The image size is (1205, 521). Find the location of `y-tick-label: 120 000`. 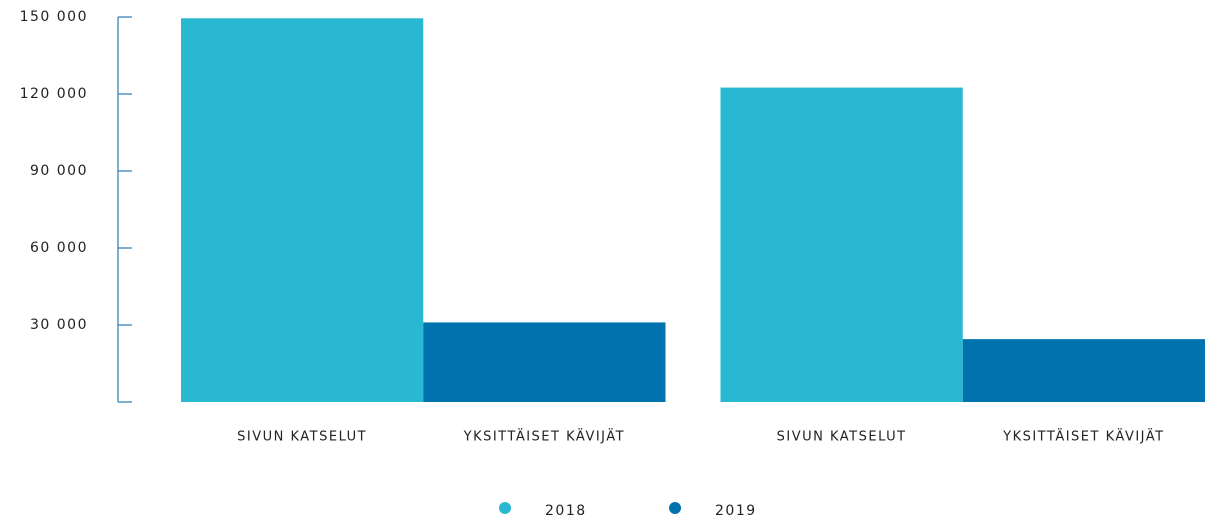

y-tick-label: 120 000 is located at coordinates (54, 94).